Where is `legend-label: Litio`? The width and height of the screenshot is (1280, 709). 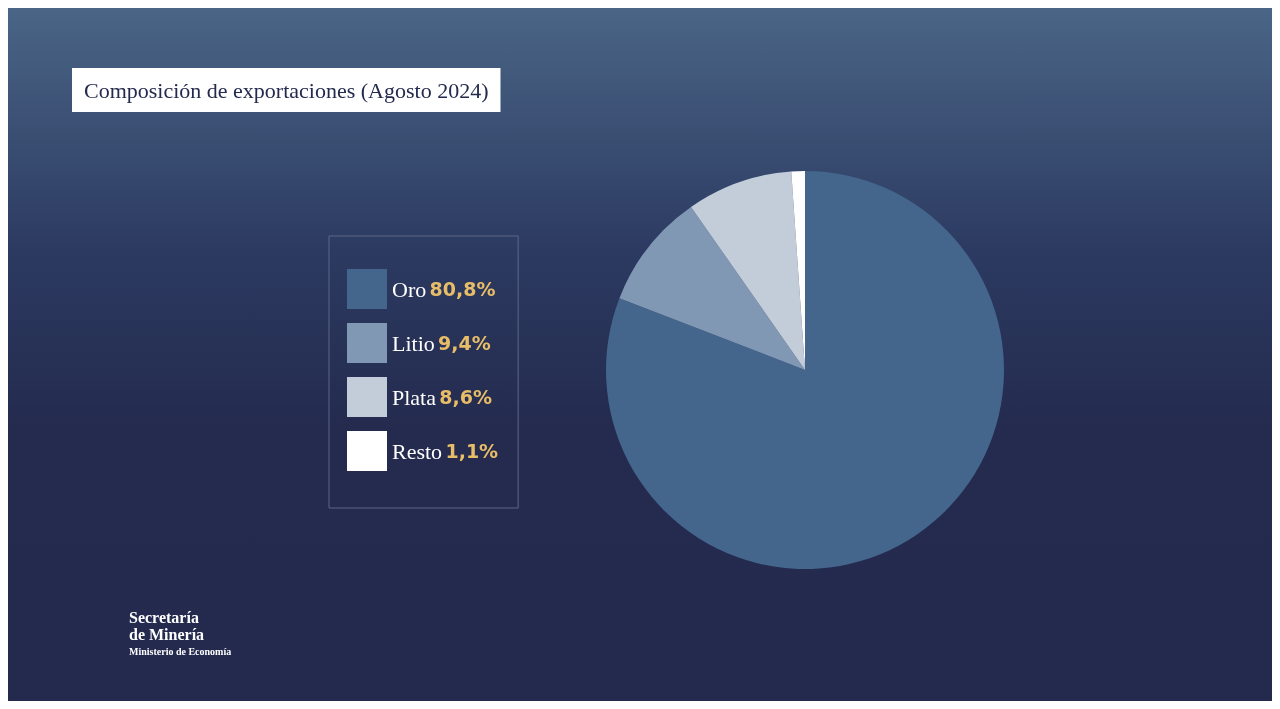 legend-label: Litio is located at coordinates (413, 343).